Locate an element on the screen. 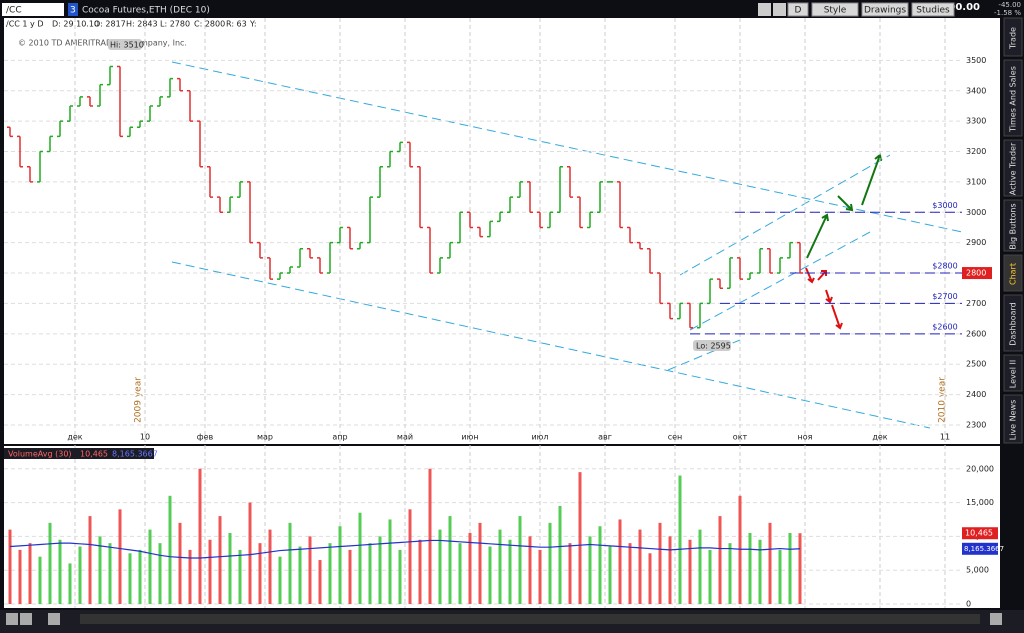  price-tag-box is located at coordinates (977, 273).